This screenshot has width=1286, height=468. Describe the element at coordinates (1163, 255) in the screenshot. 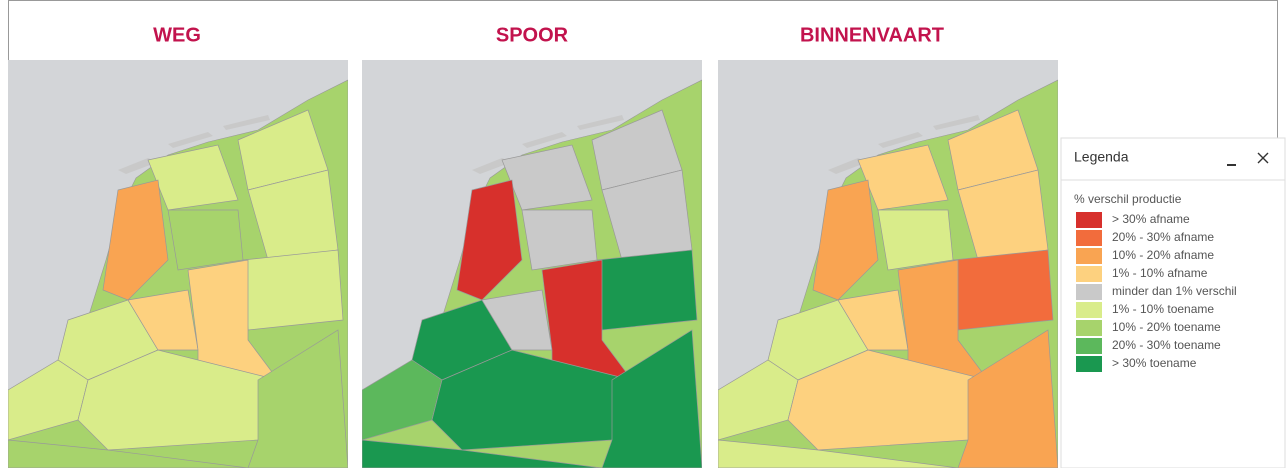

I see `legend-label: 10% - 20% afname` at that location.